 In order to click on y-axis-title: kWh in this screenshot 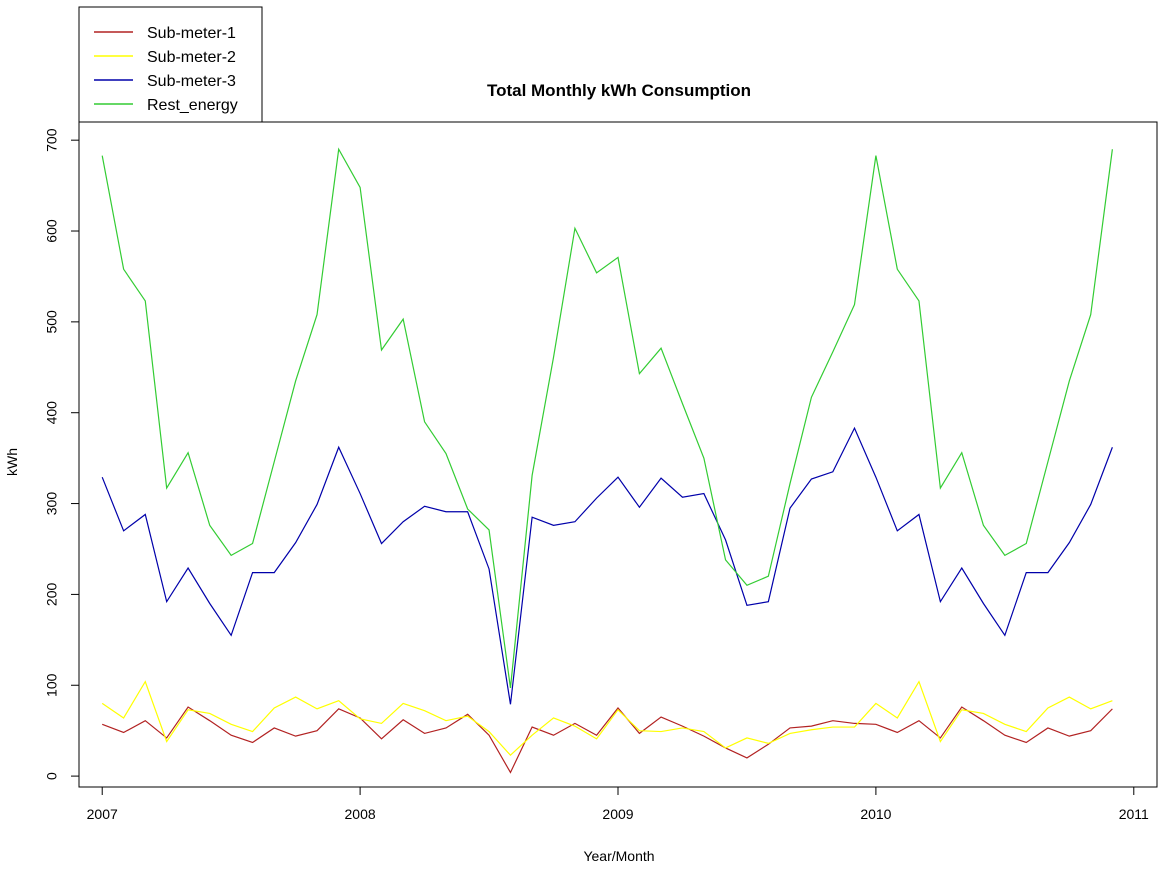, I will do `click(12, 462)`.